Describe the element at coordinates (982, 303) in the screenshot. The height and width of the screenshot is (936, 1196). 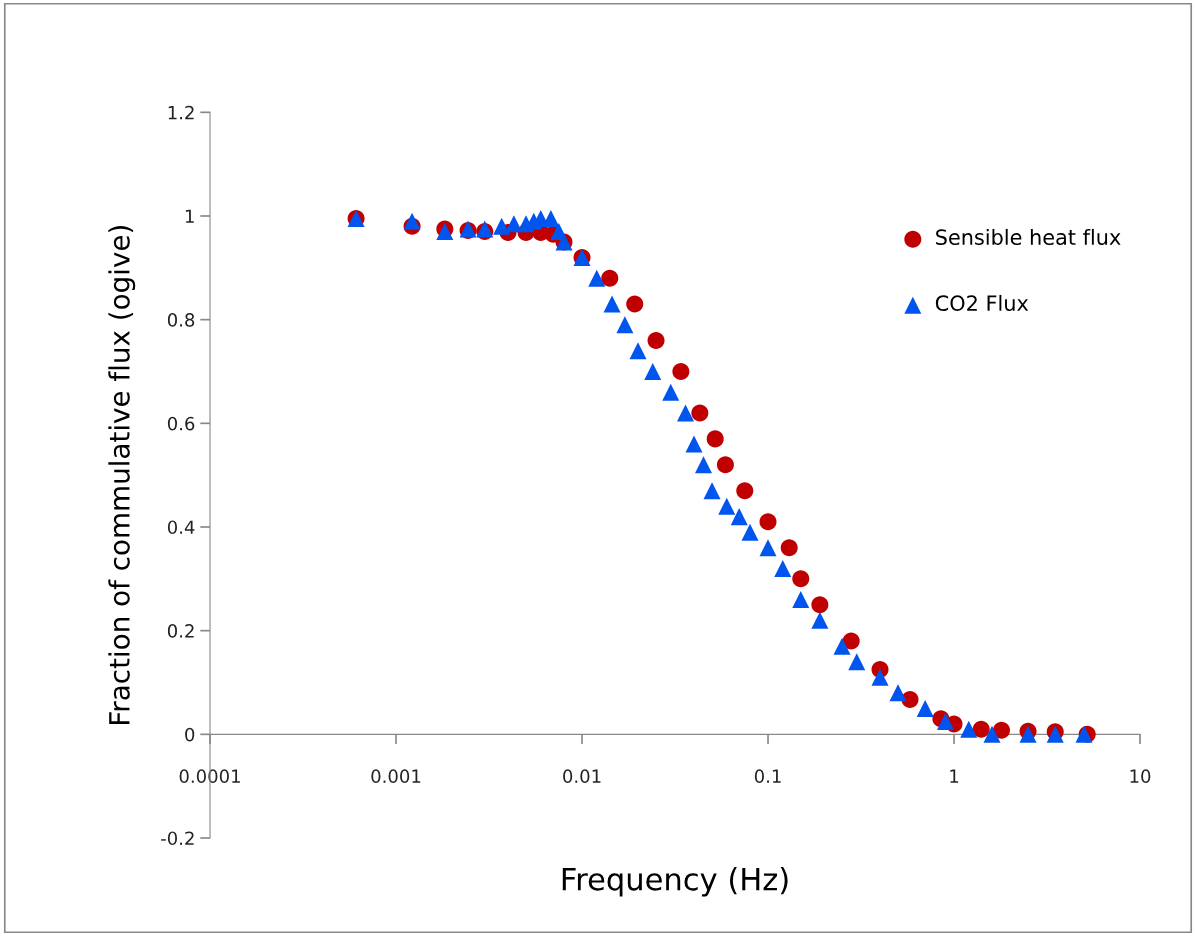
I see `legend-label: CO2 Flux` at that location.